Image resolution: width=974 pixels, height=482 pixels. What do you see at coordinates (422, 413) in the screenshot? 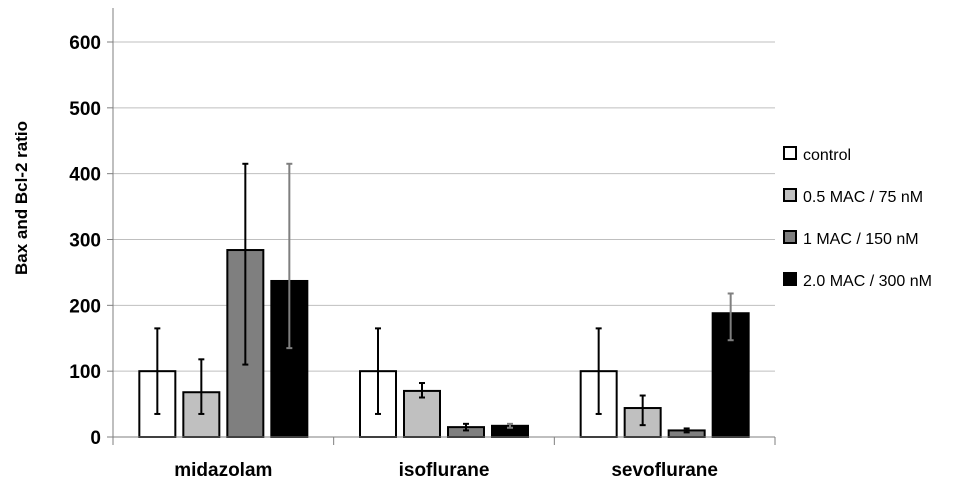
I see `bar` at bounding box center [422, 413].